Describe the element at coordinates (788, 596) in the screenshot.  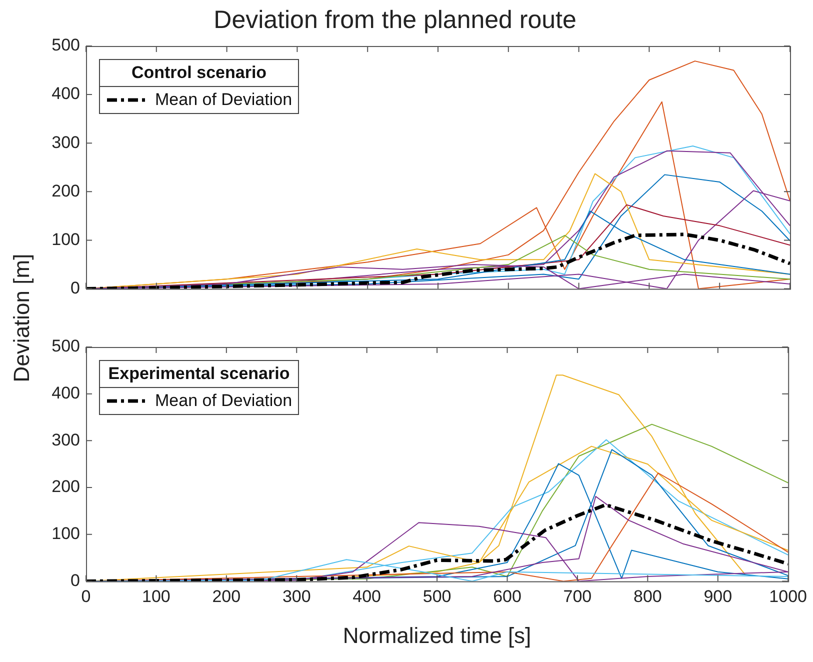
I see `x-tick-label: 1000` at that location.